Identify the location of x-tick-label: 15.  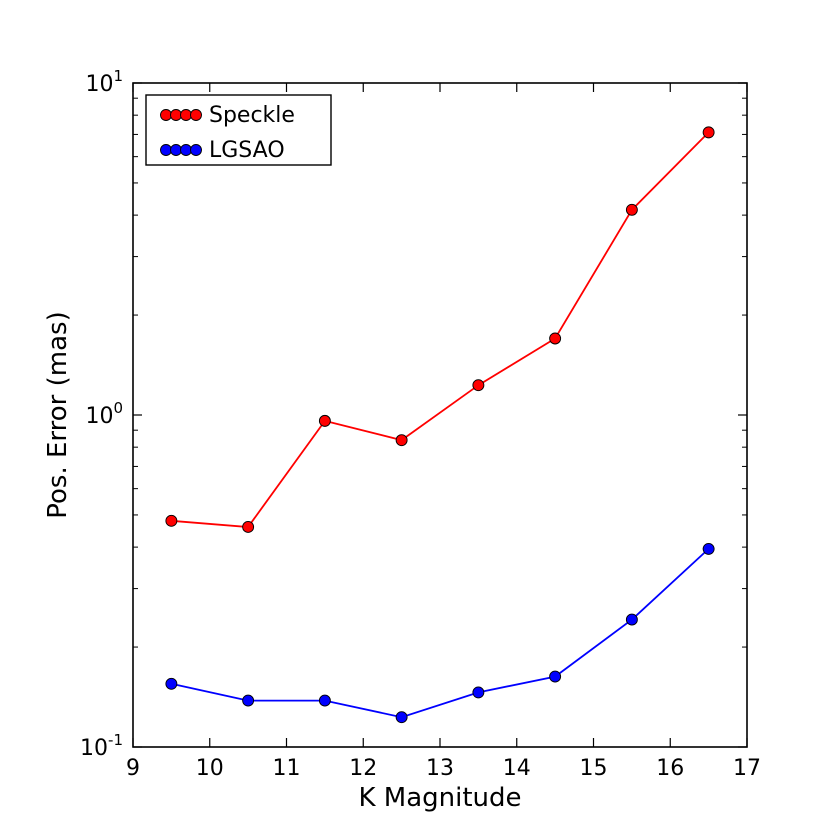
(594, 768).